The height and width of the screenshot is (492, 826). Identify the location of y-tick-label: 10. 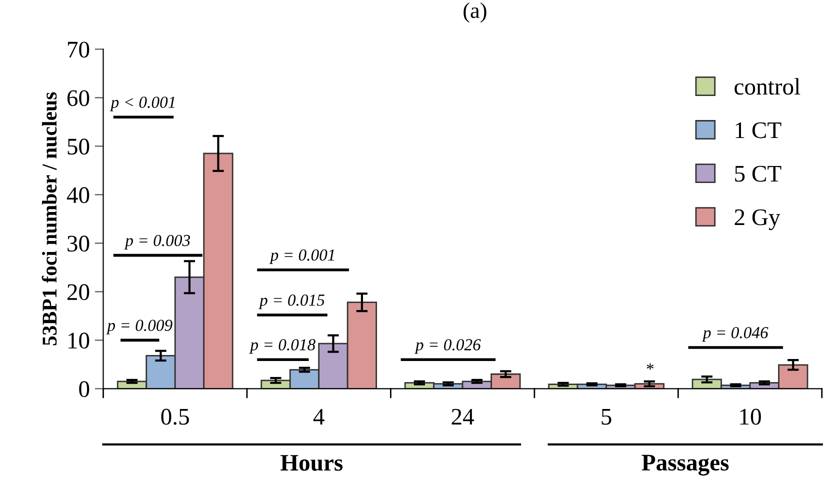
(79, 340).